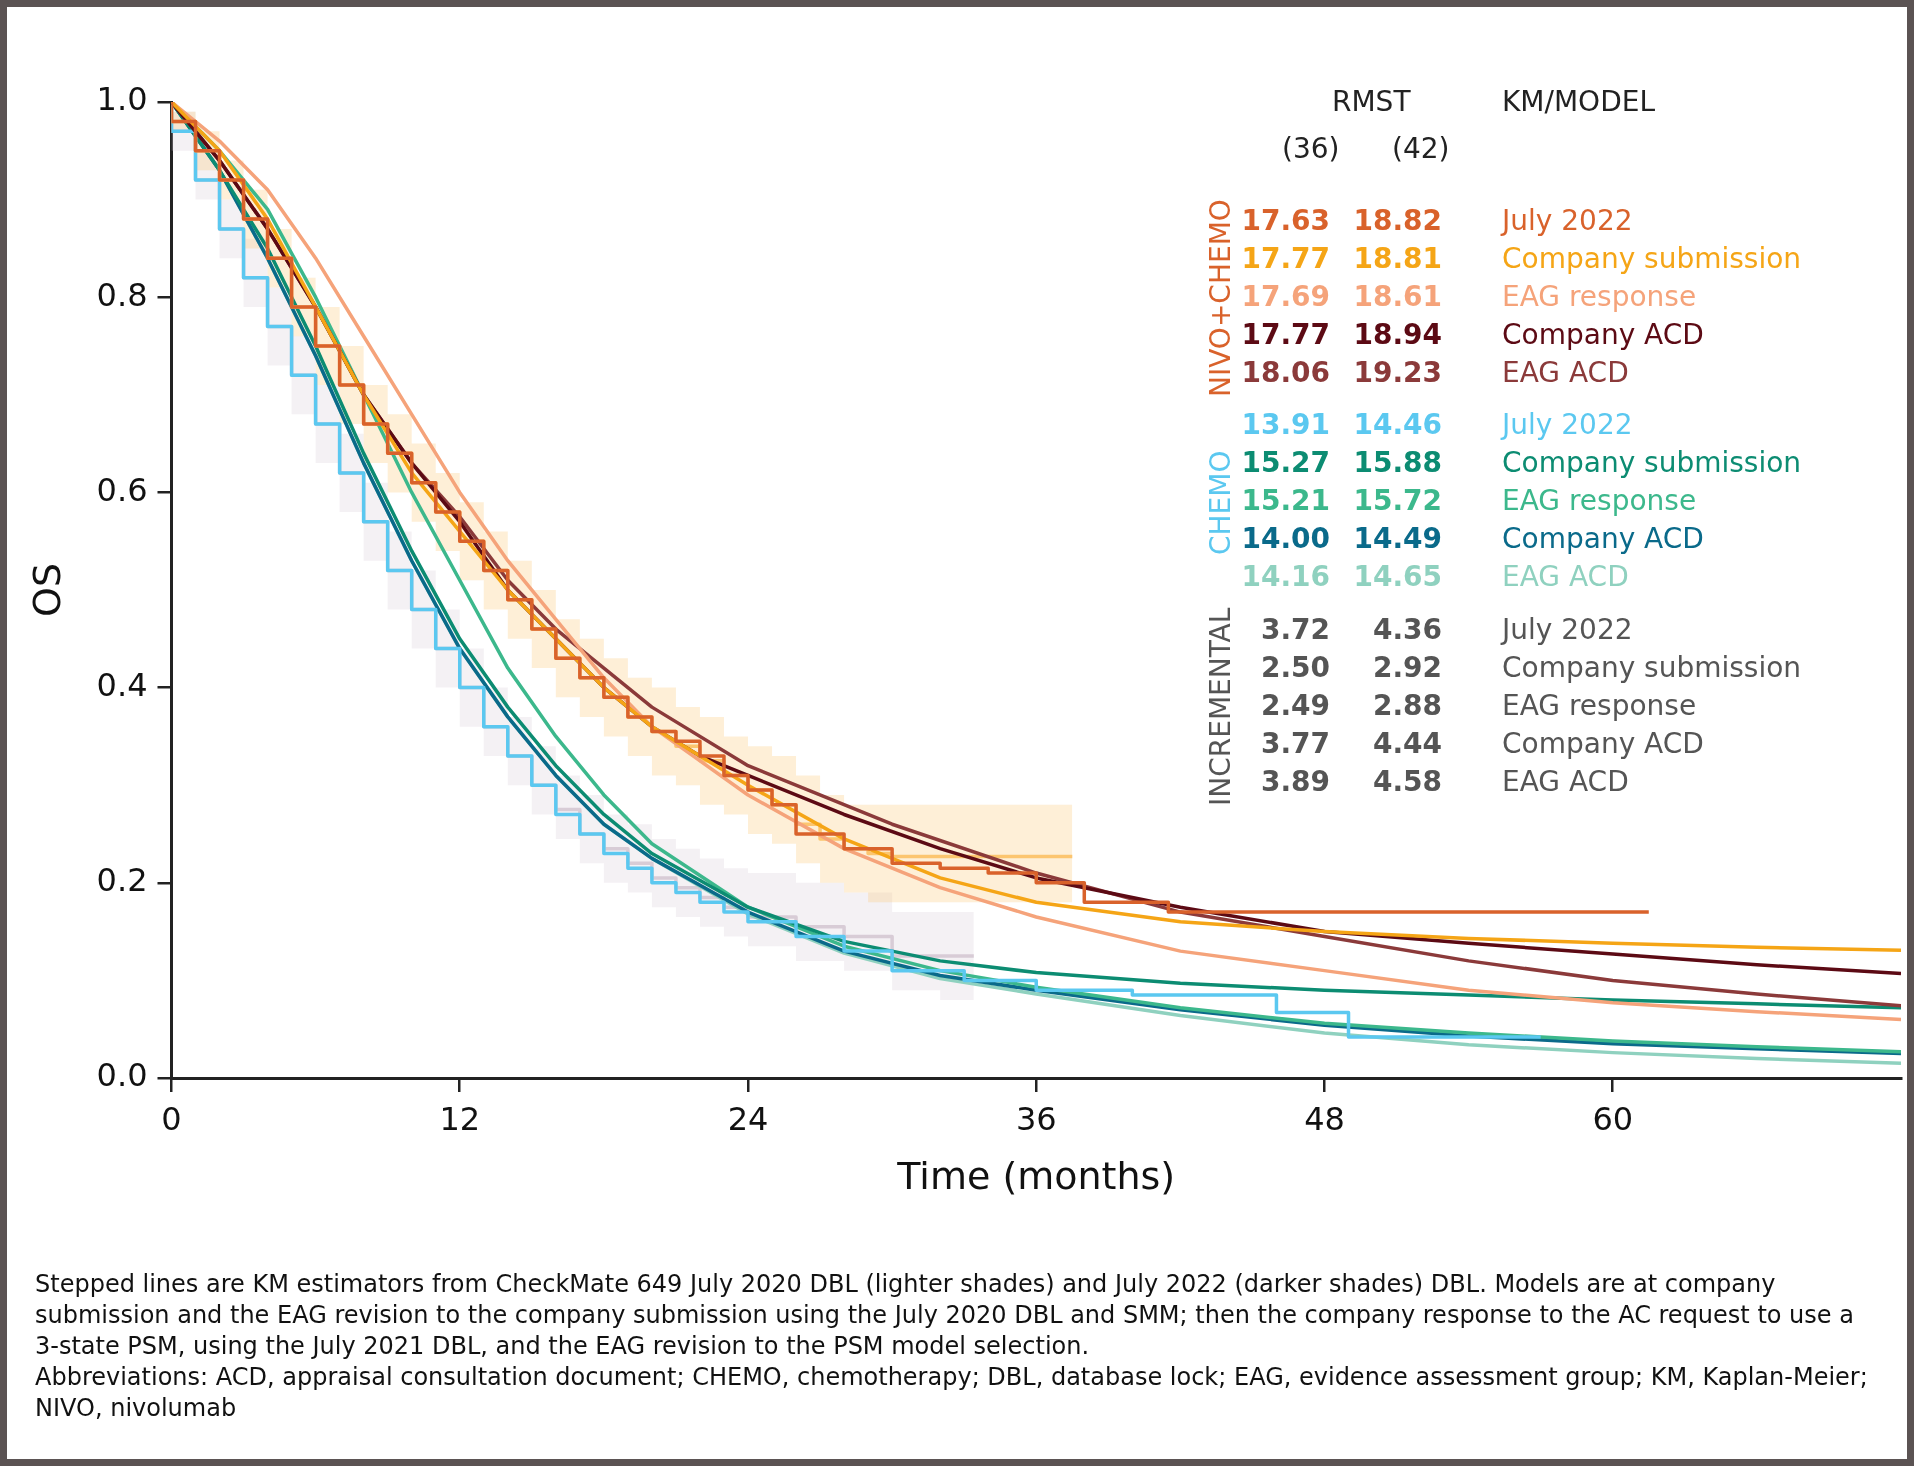  I want to click on annotation: 4.36, so click(1406, 629).